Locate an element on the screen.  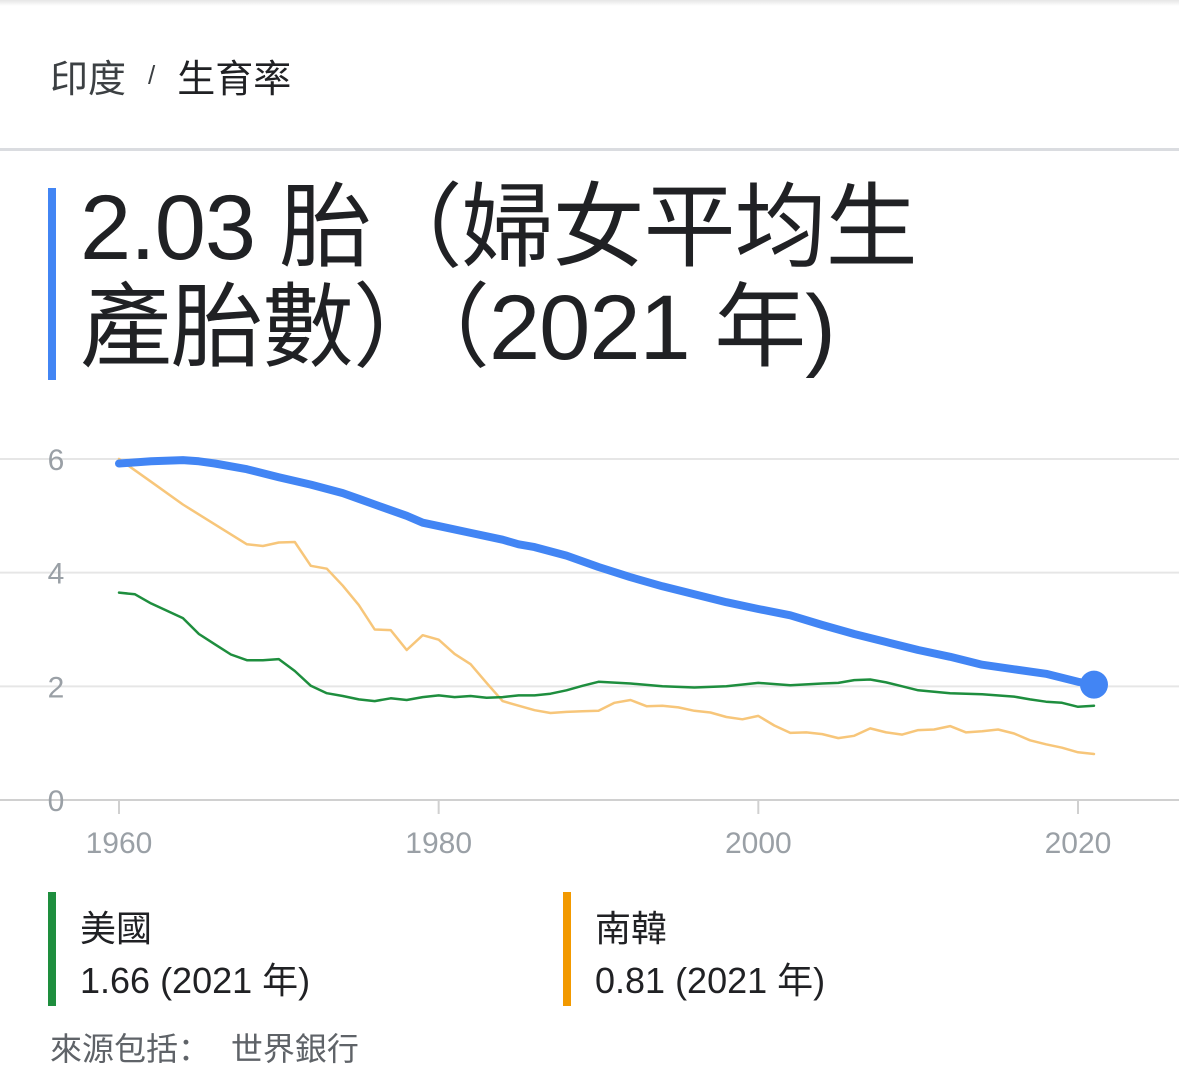
y-tick-label: 2 is located at coordinates (56, 687).